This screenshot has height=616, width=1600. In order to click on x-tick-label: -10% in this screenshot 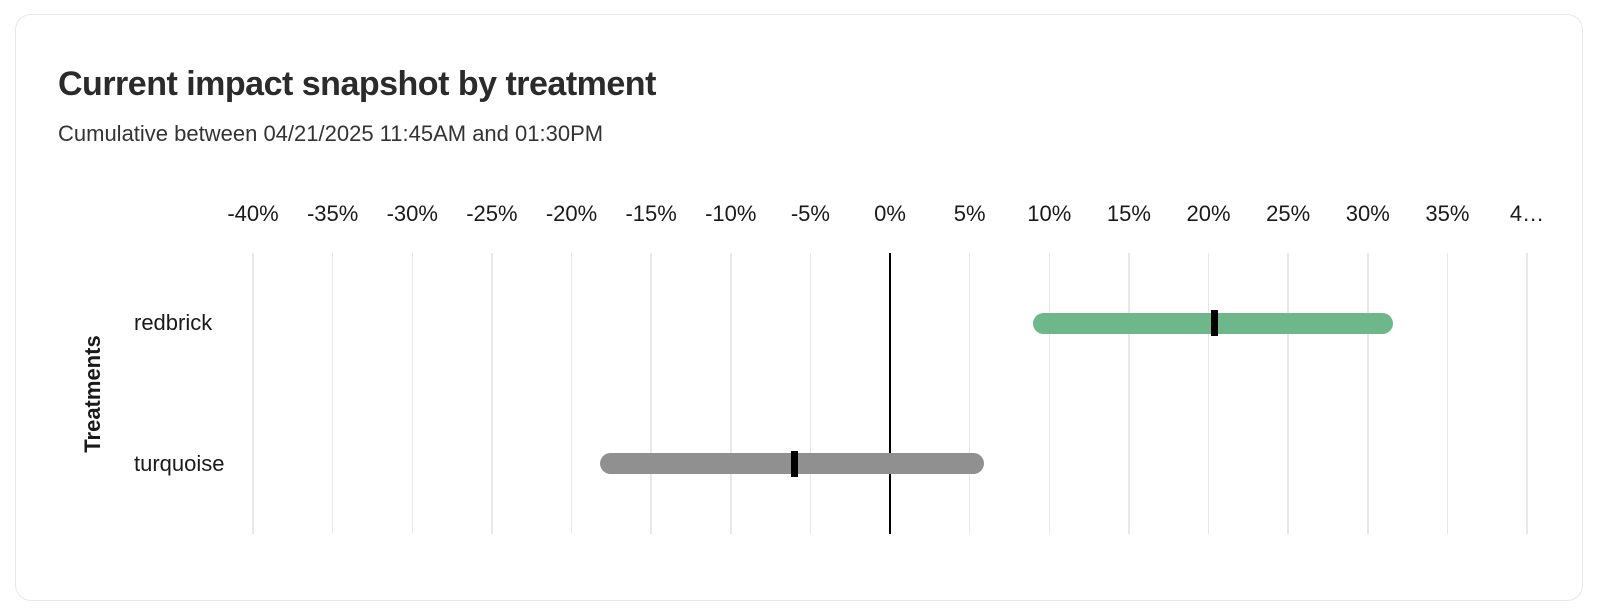, I will do `click(731, 213)`.